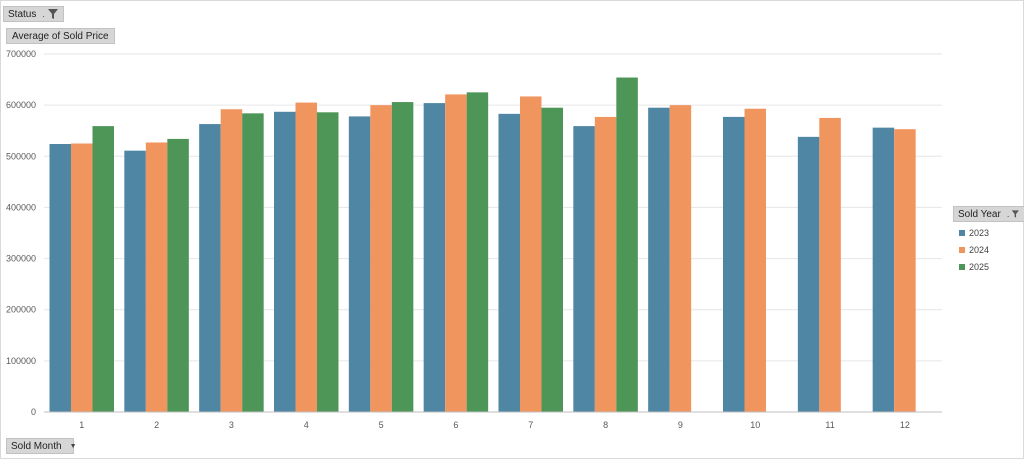 This screenshot has width=1024, height=459. Describe the element at coordinates (21, 259) in the screenshot. I see `y-tick-label: 300000` at that location.